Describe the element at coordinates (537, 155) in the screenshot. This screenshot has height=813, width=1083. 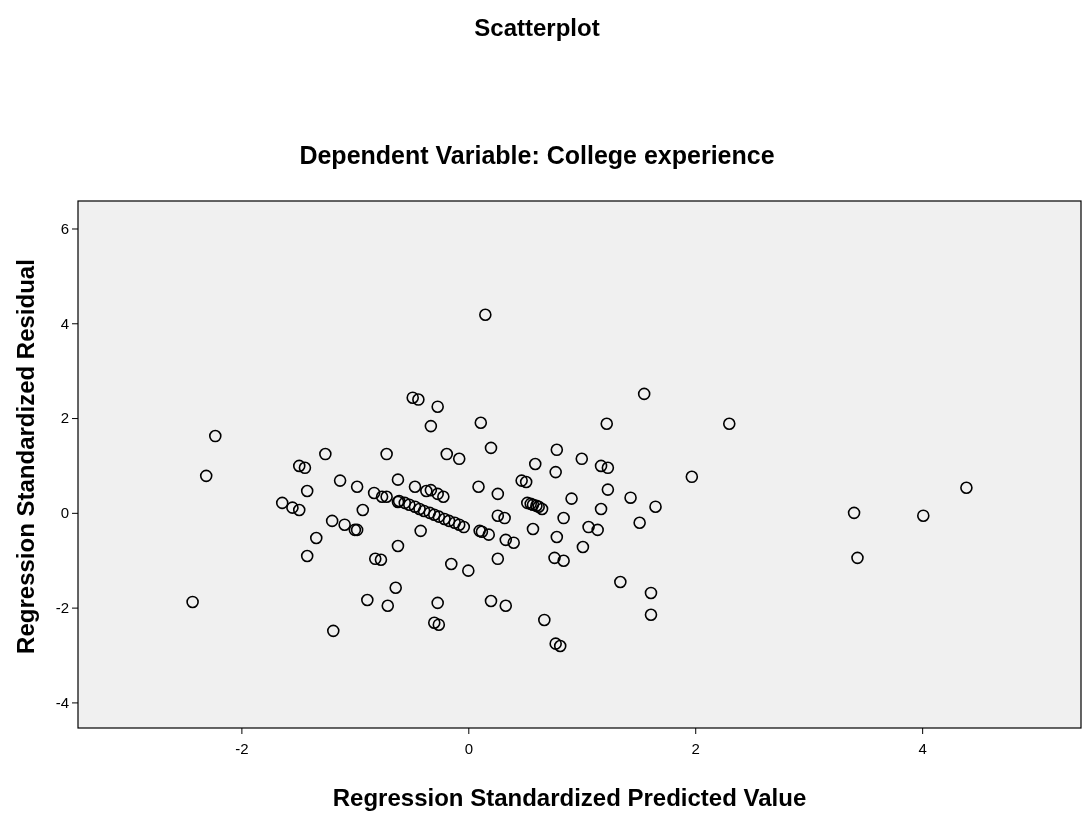
I see `chart-subtitle: Dependent Variable: College experience` at that location.